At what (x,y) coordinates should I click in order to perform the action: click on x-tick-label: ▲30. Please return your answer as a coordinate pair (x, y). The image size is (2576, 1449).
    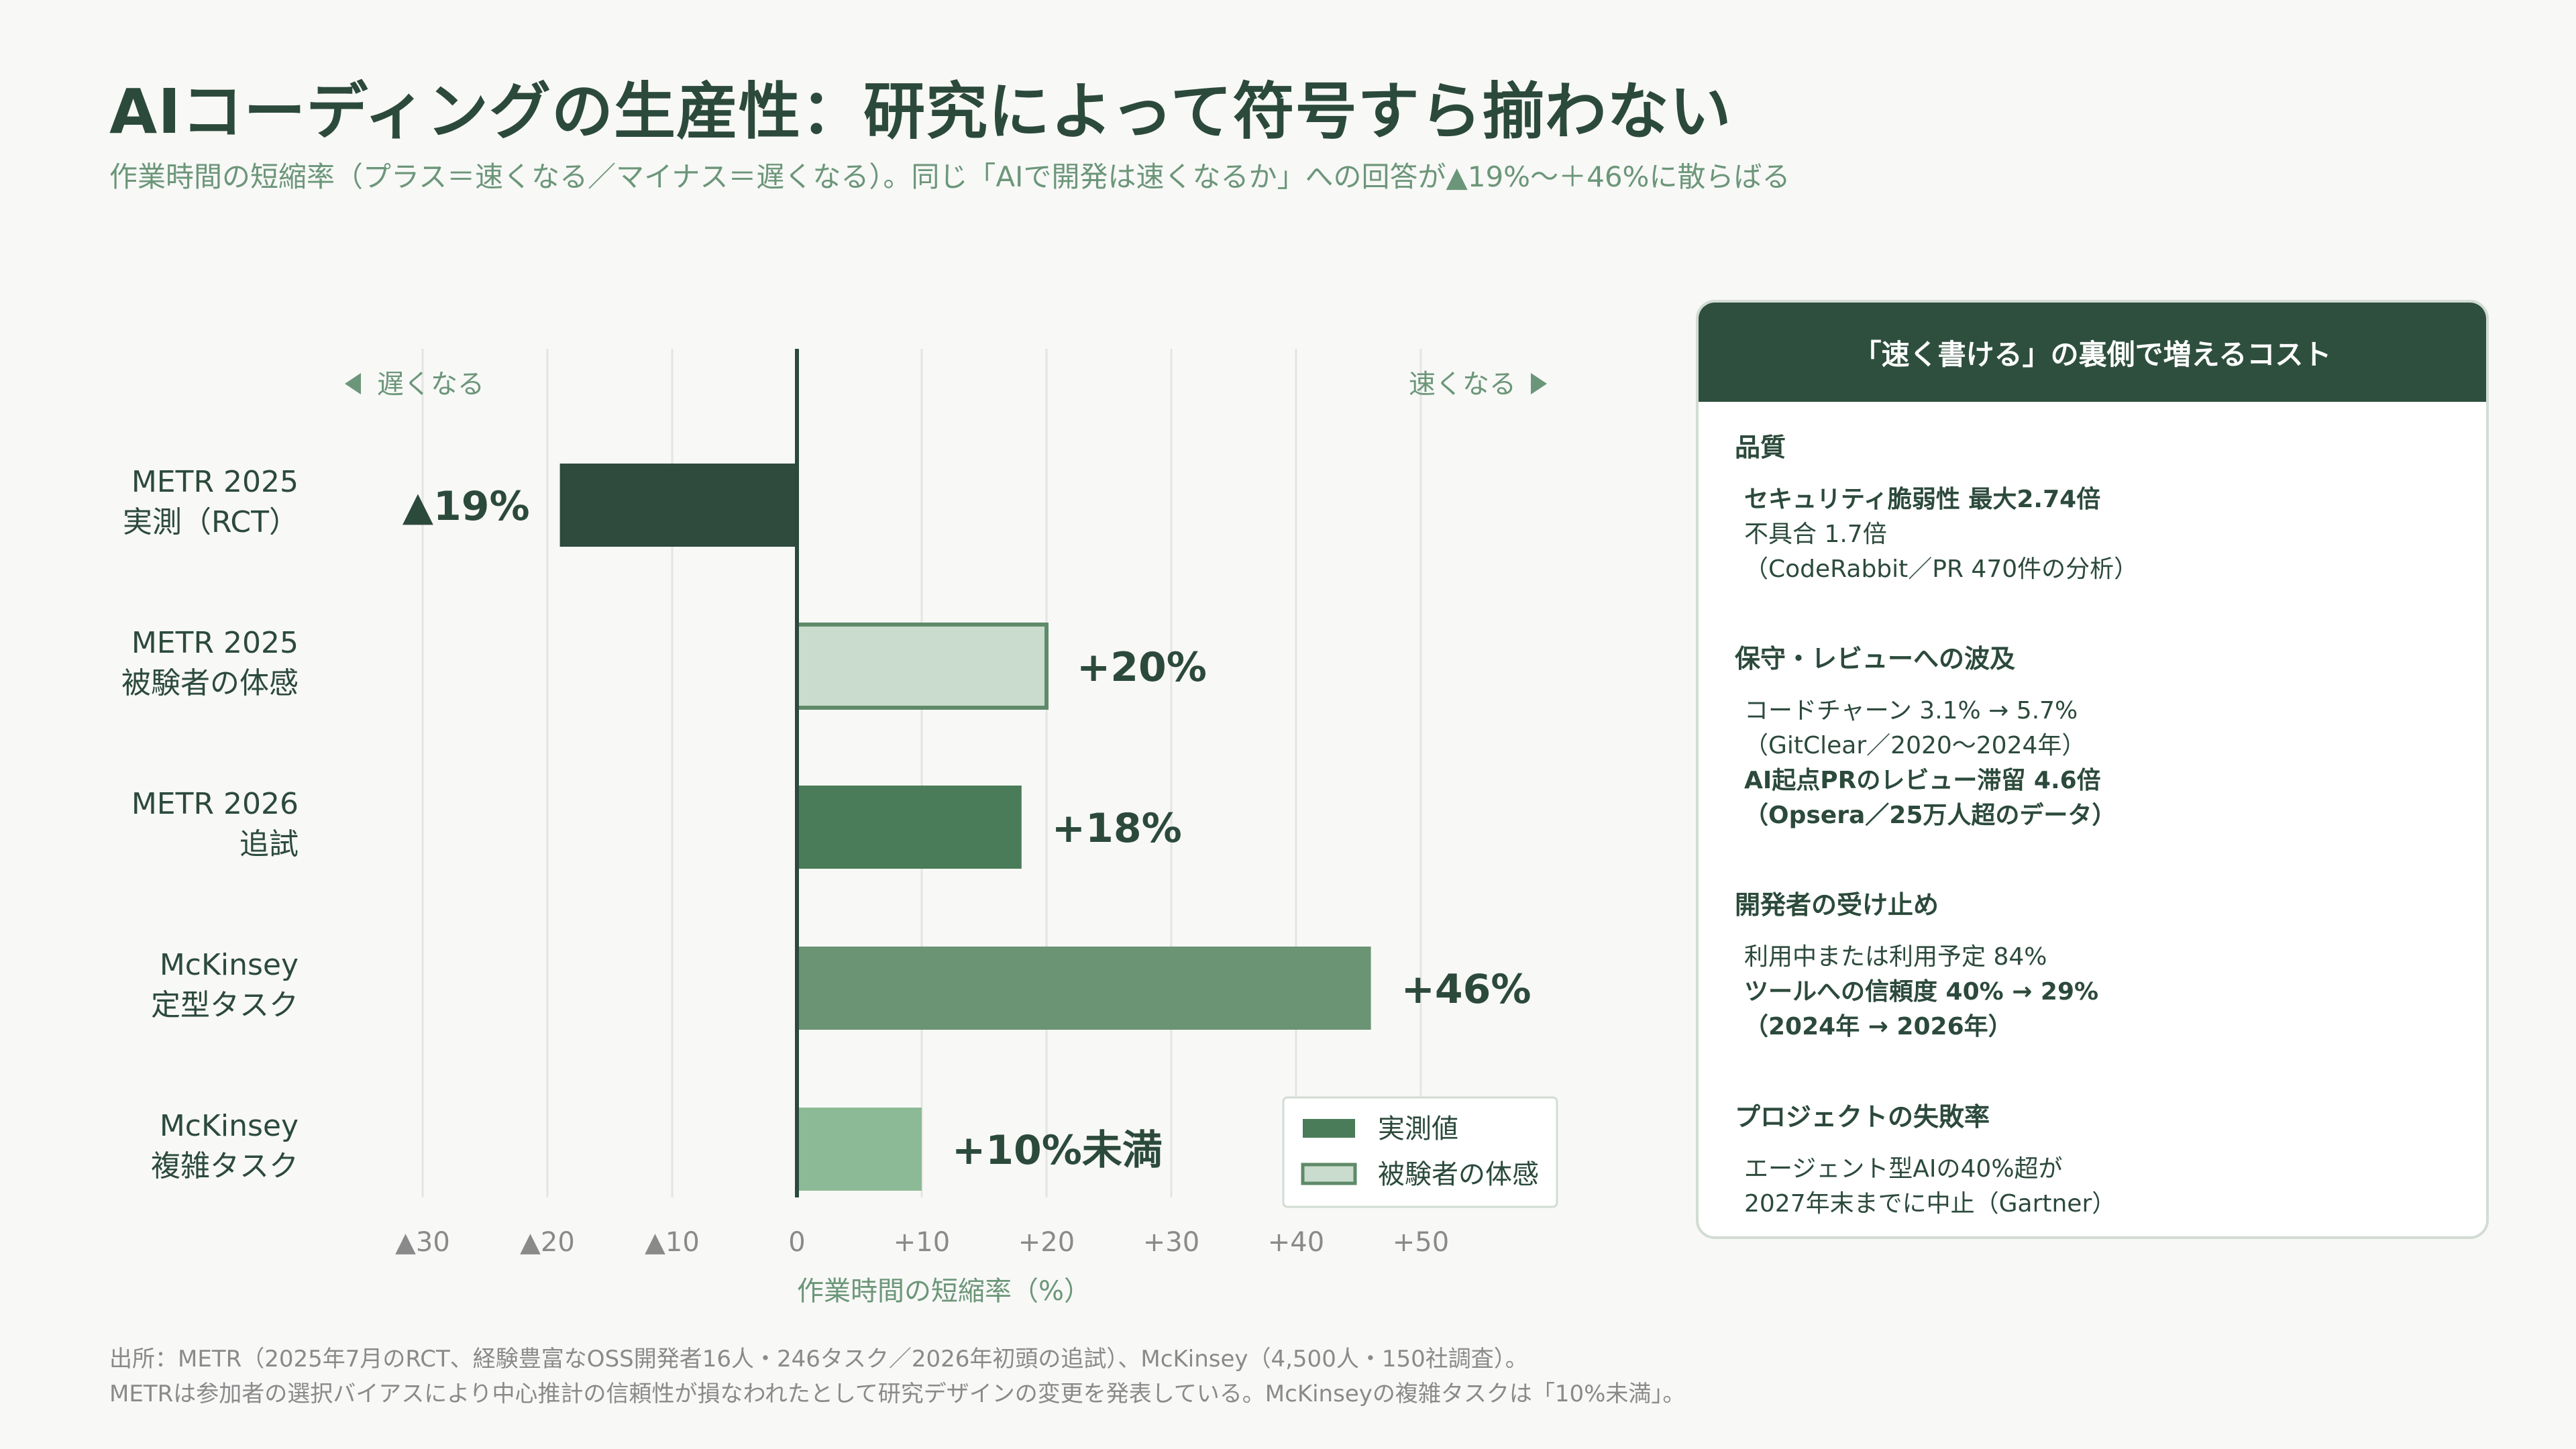
    Looking at the image, I should click on (422, 1242).